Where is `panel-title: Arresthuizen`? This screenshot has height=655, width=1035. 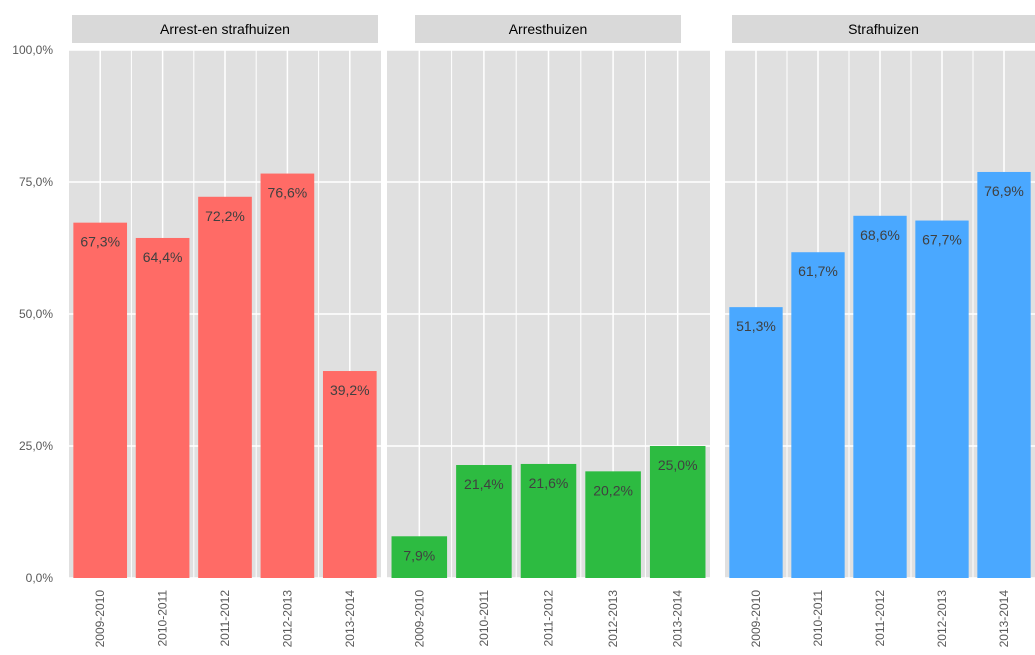 panel-title: Arresthuizen is located at coordinates (548, 29).